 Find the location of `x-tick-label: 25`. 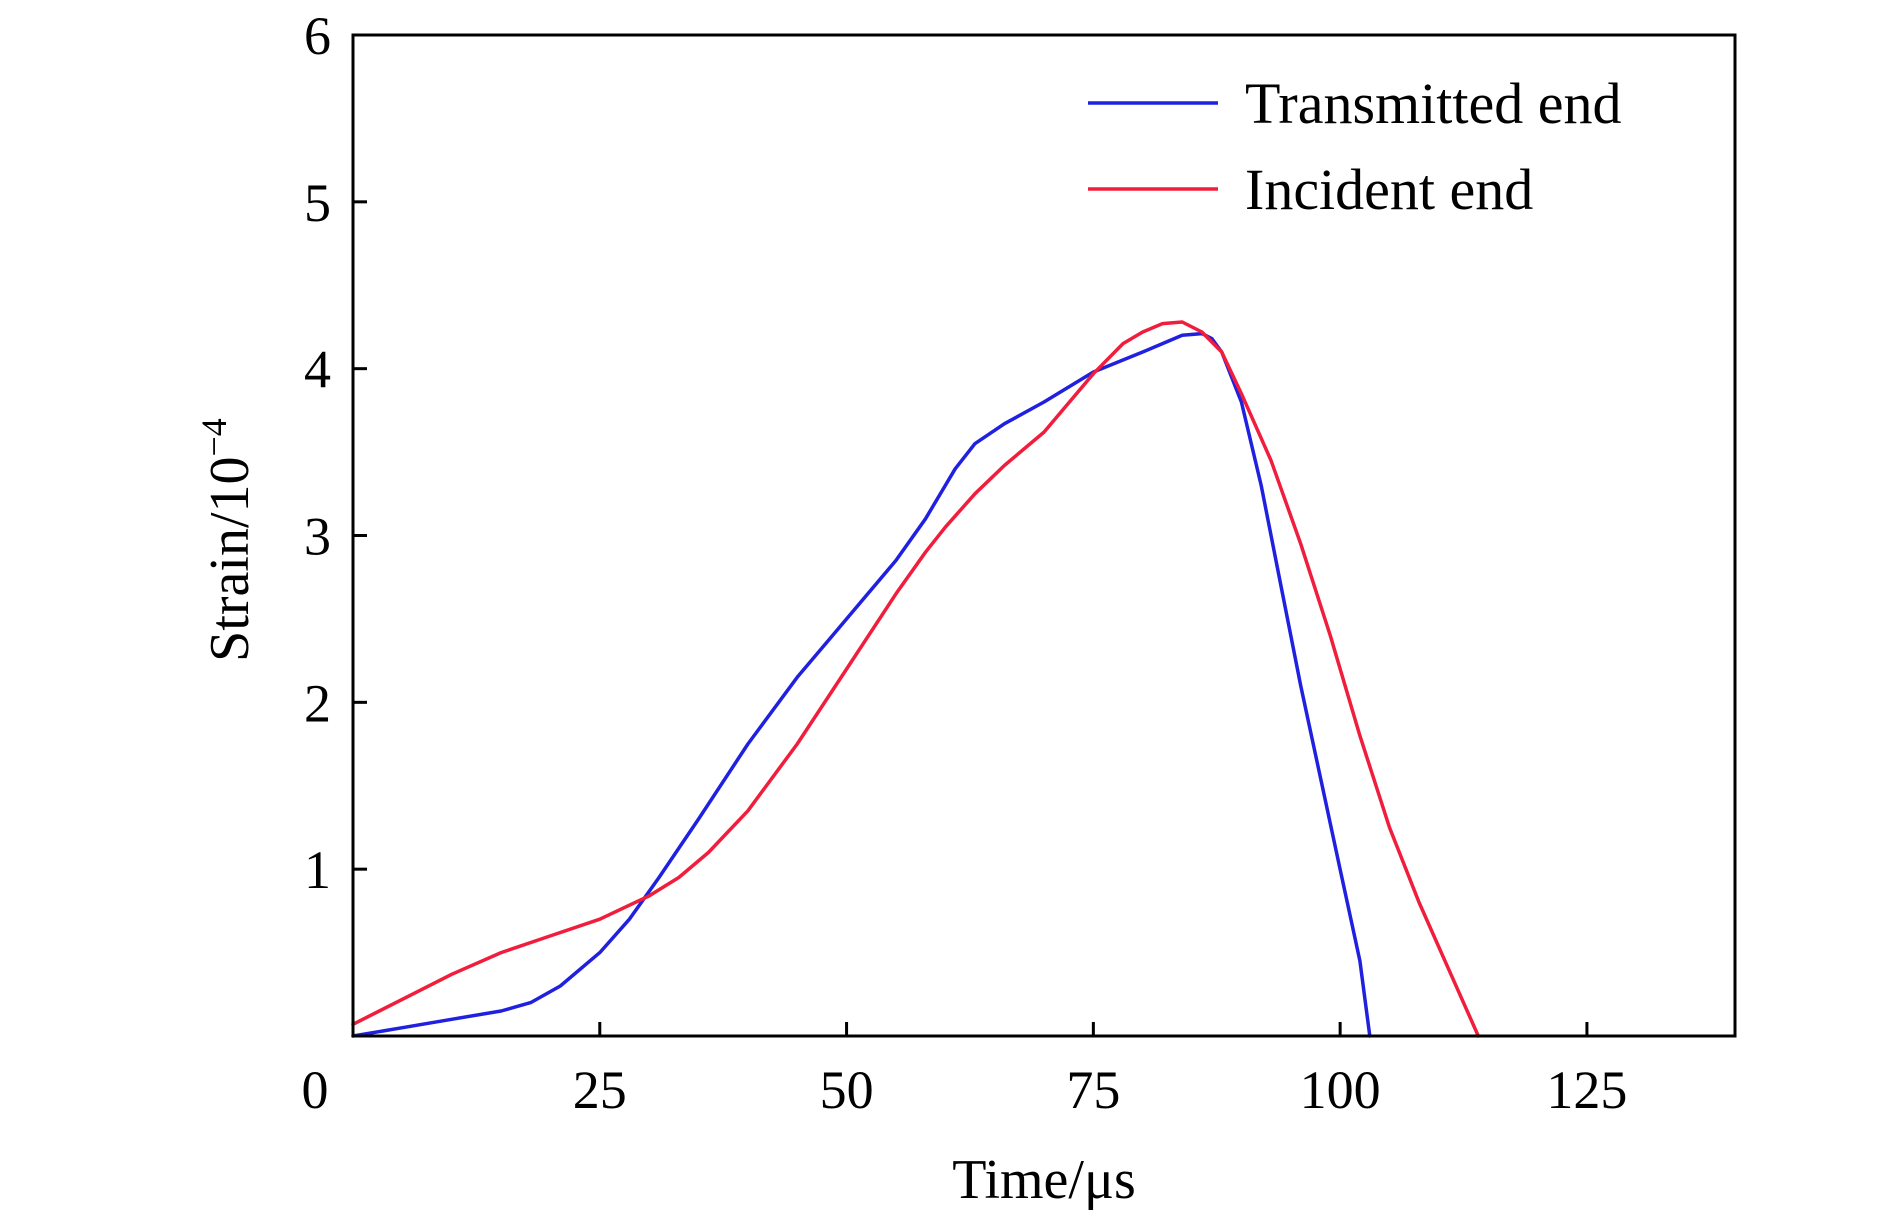

x-tick-label: 25 is located at coordinates (600, 1090).